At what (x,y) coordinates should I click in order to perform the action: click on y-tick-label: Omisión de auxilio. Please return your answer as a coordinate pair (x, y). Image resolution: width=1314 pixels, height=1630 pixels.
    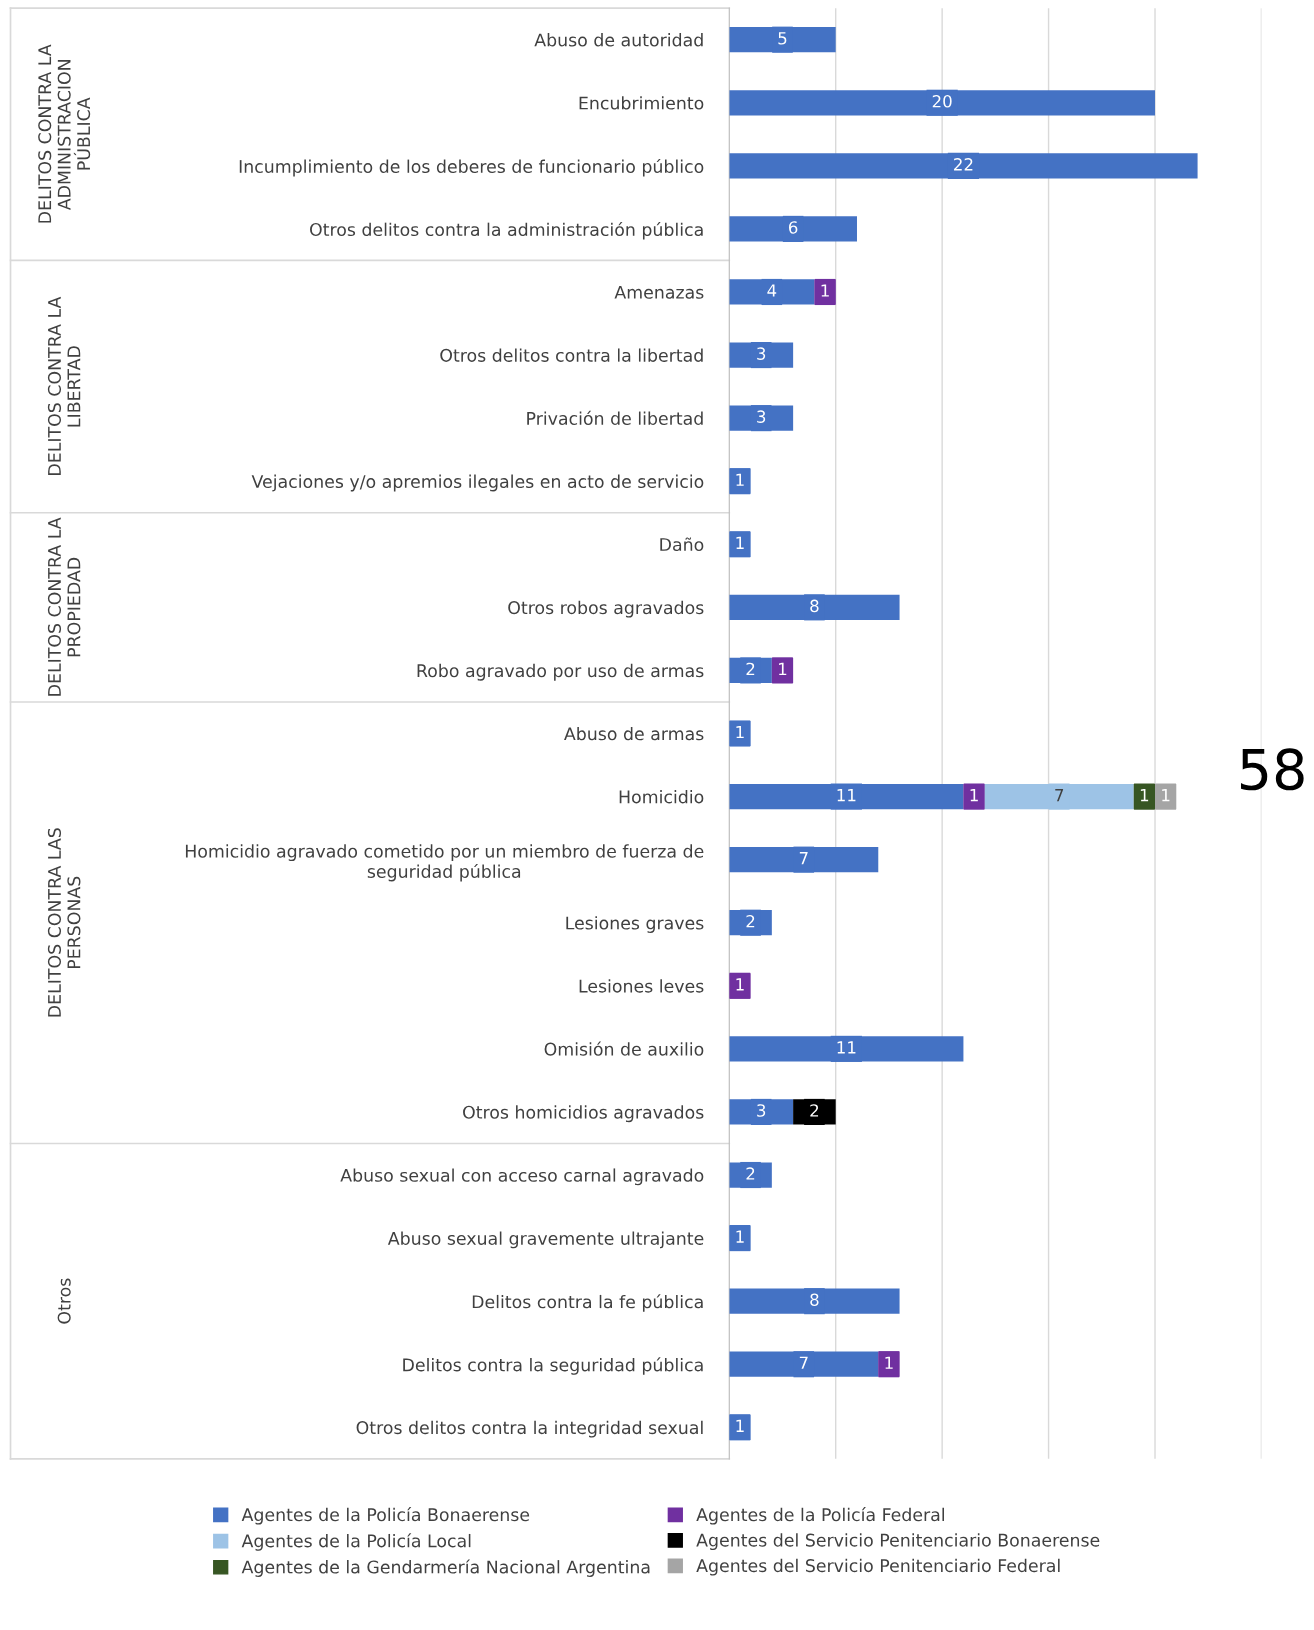
    Looking at the image, I should click on (624, 1048).